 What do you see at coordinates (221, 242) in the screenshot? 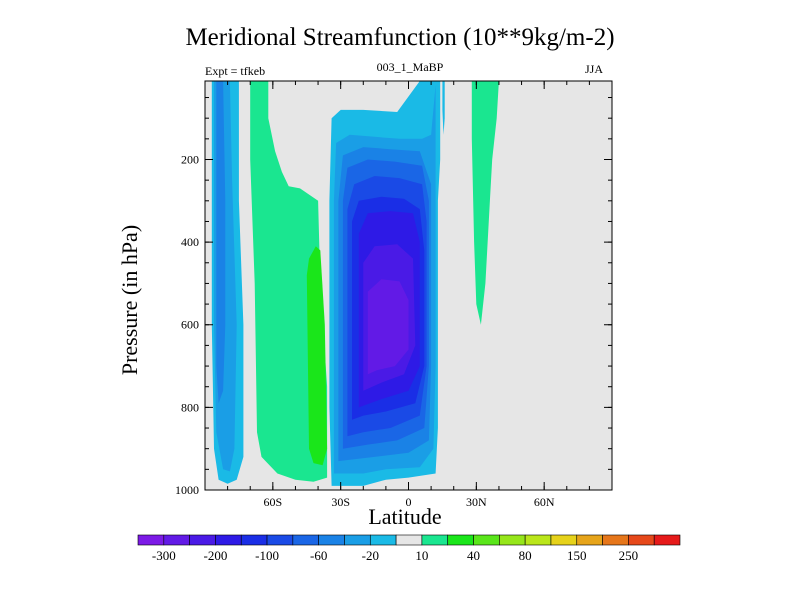
I see `sh-polar-cell-contour` at bounding box center [221, 242].